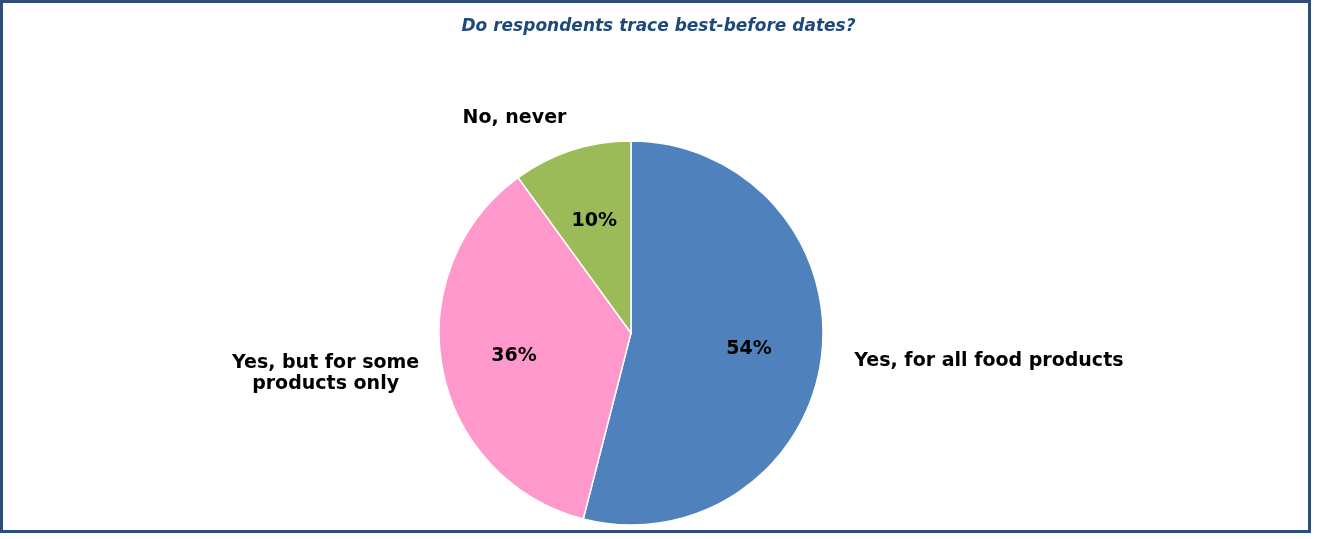 Image resolution: width=1317 pixels, height=539 pixels. What do you see at coordinates (515, 116) in the screenshot?
I see `slice-label: No, never` at bounding box center [515, 116].